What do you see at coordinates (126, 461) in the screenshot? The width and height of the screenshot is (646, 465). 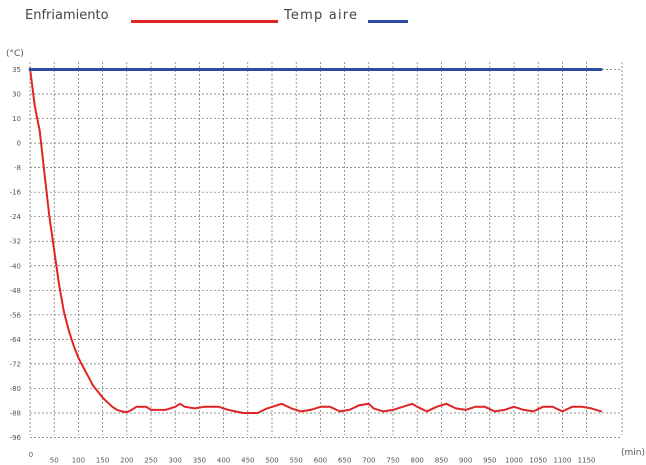 I see `x-tick-label: 200` at bounding box center [126, 461].